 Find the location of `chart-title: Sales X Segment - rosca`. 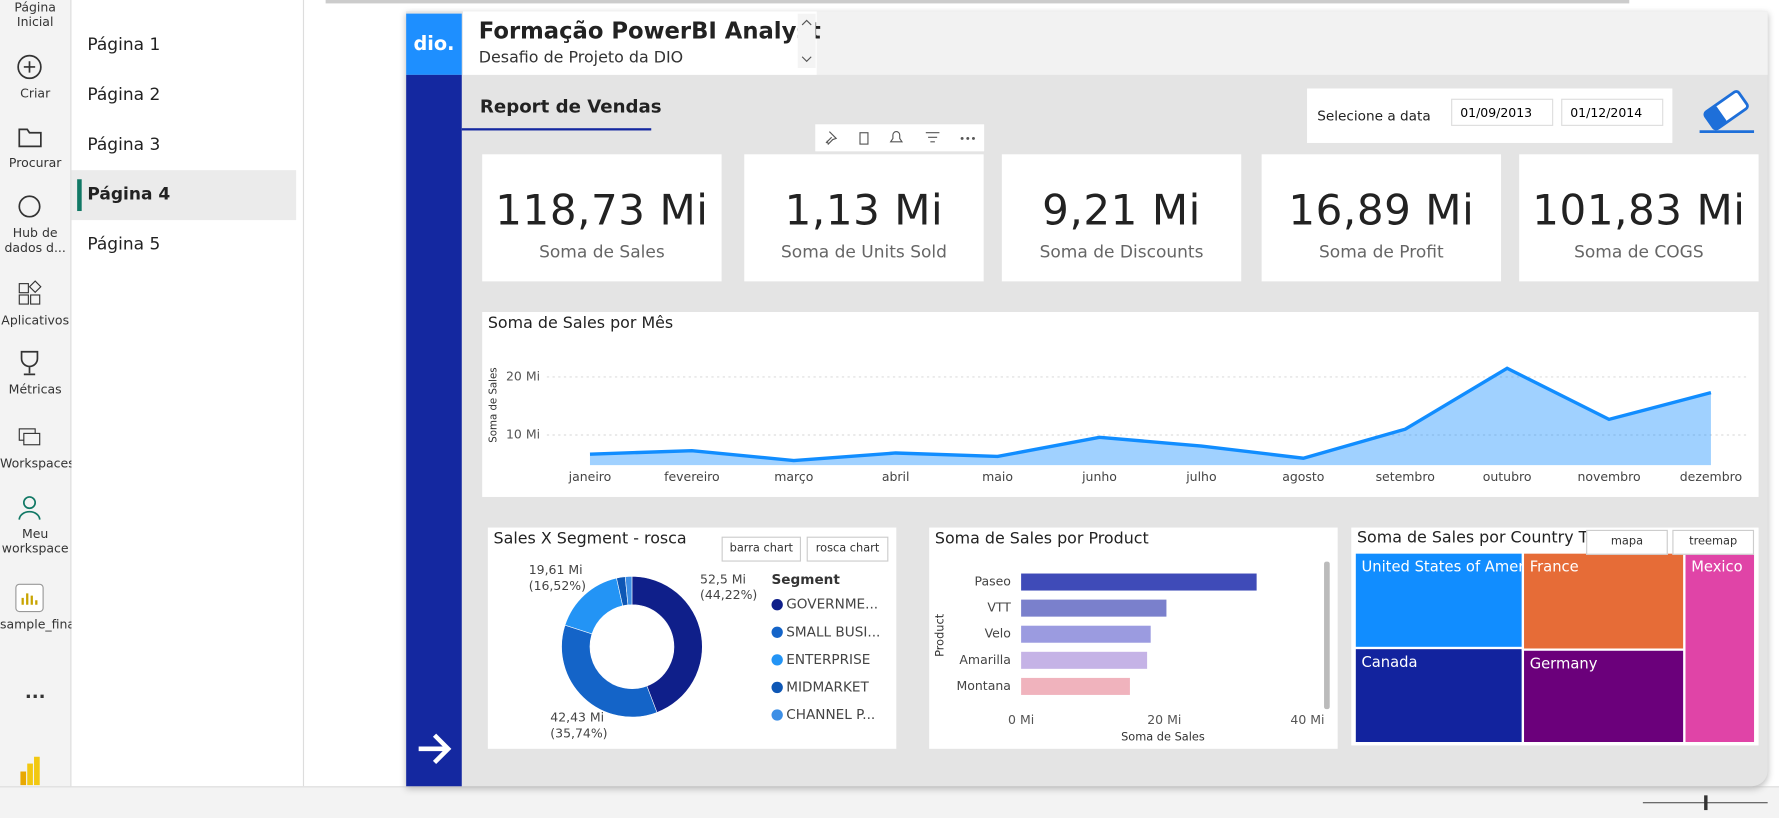

chart-title: Sales X Segment - rosca is located at coordinates (590, 537).